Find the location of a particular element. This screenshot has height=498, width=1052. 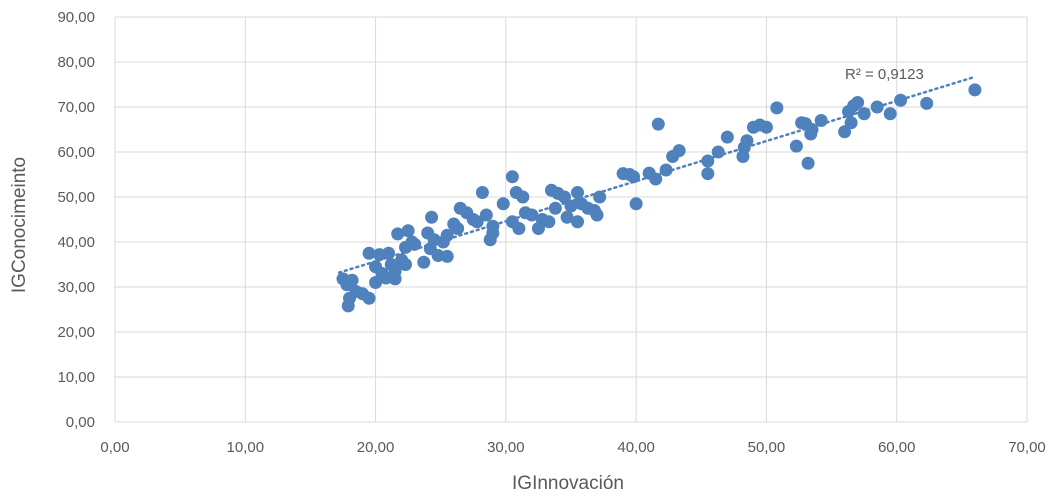

r-squared-label: R² = 0,9123 is located at coordinates (884, 74).